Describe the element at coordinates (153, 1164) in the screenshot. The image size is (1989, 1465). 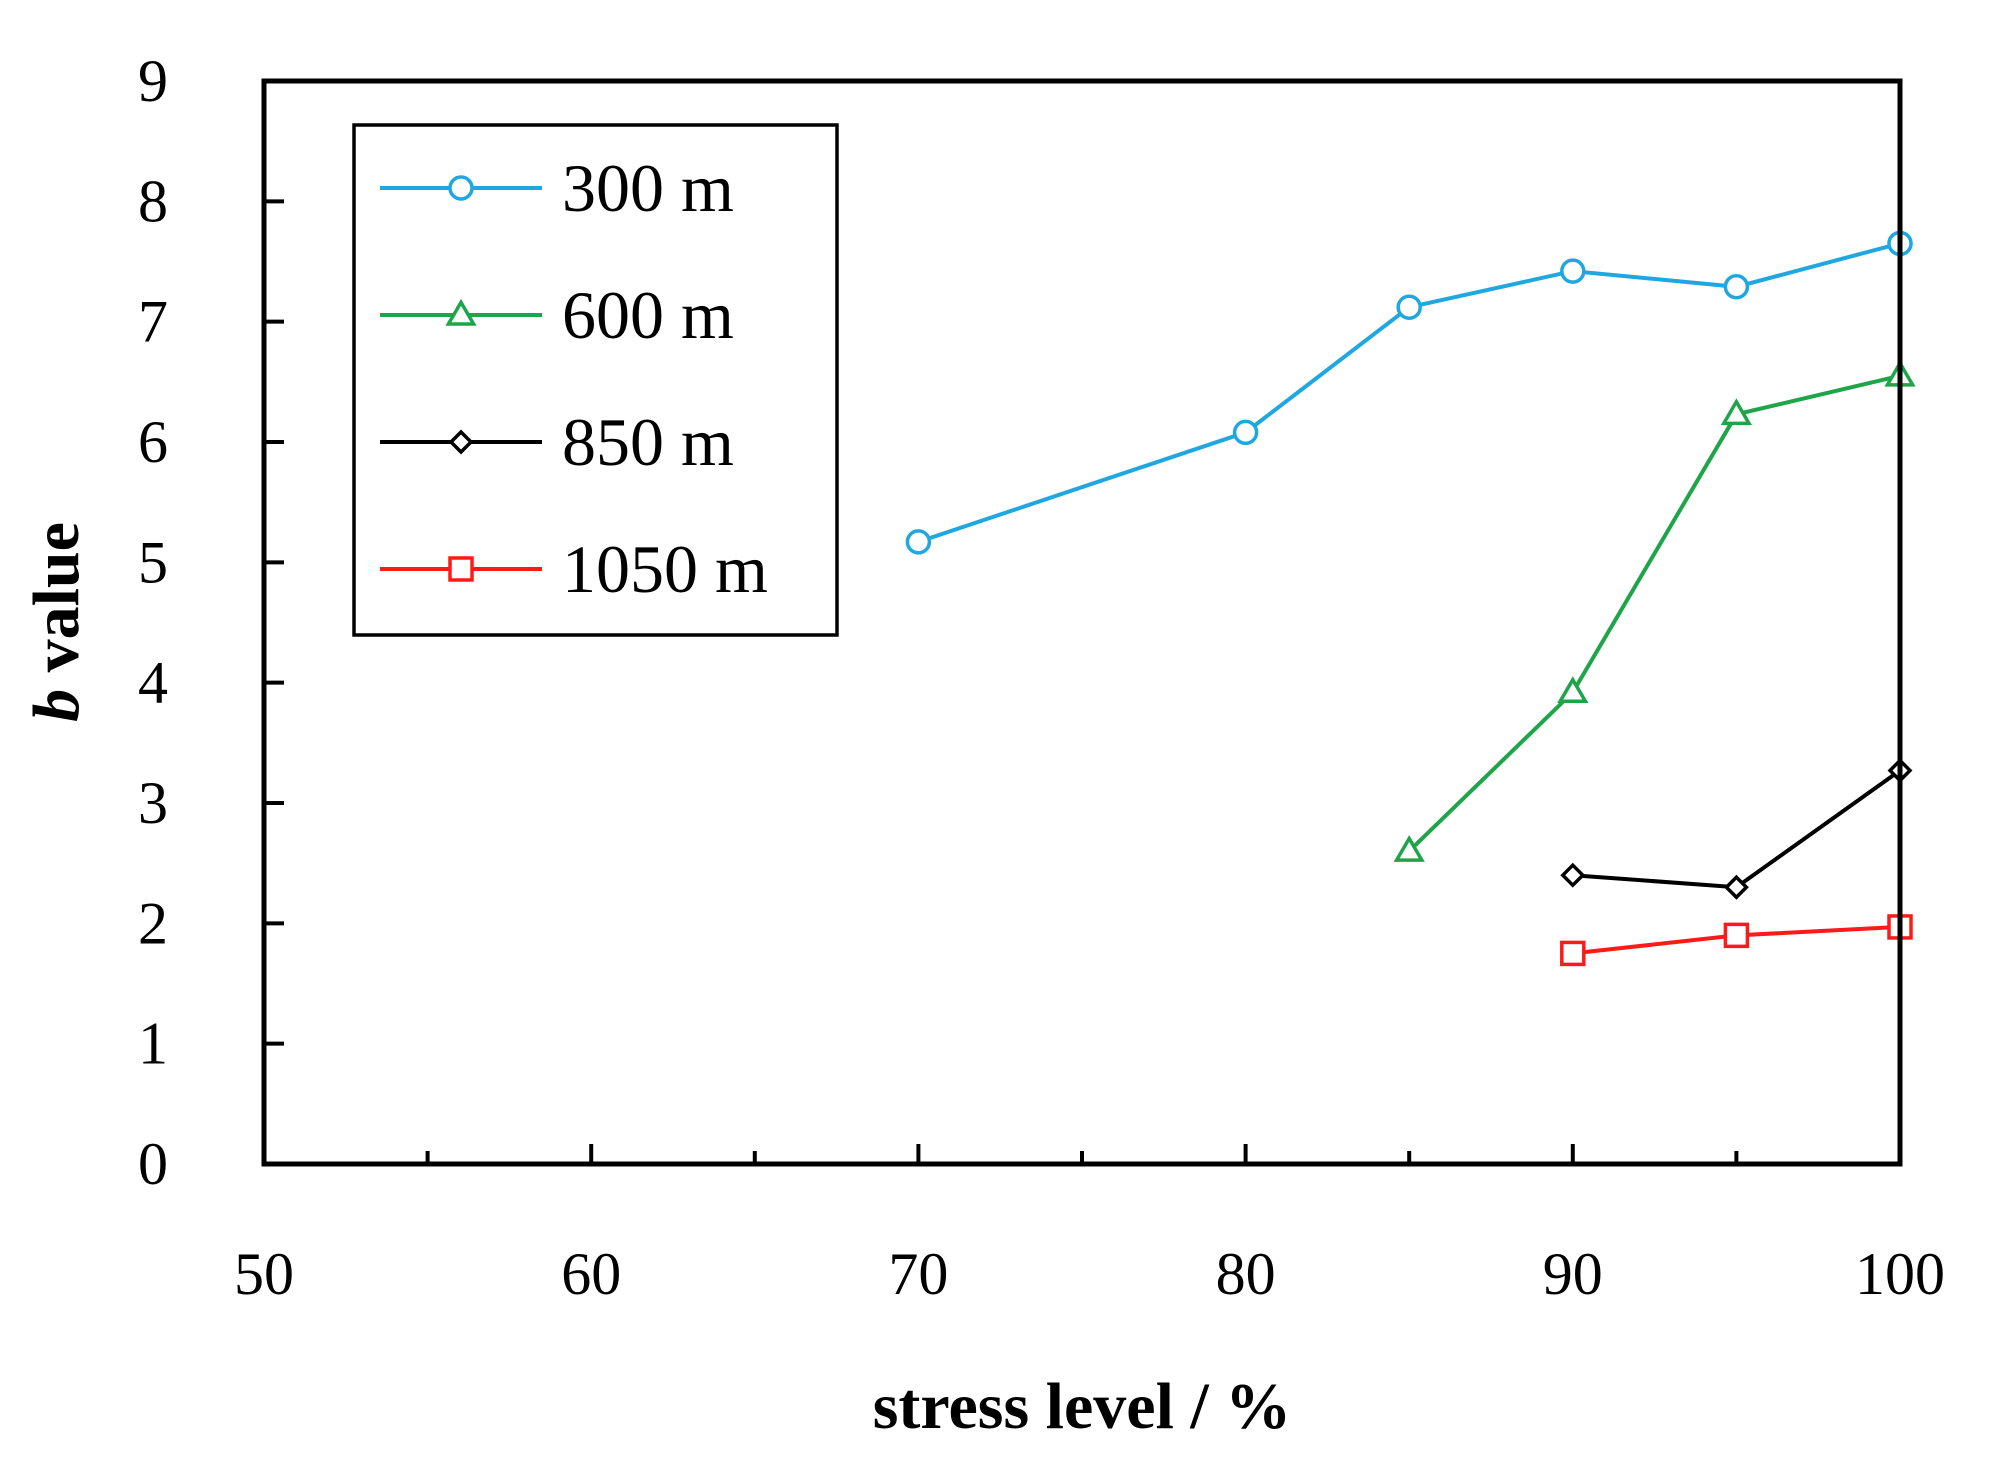
I see `y-tick-label: 0` at that location.